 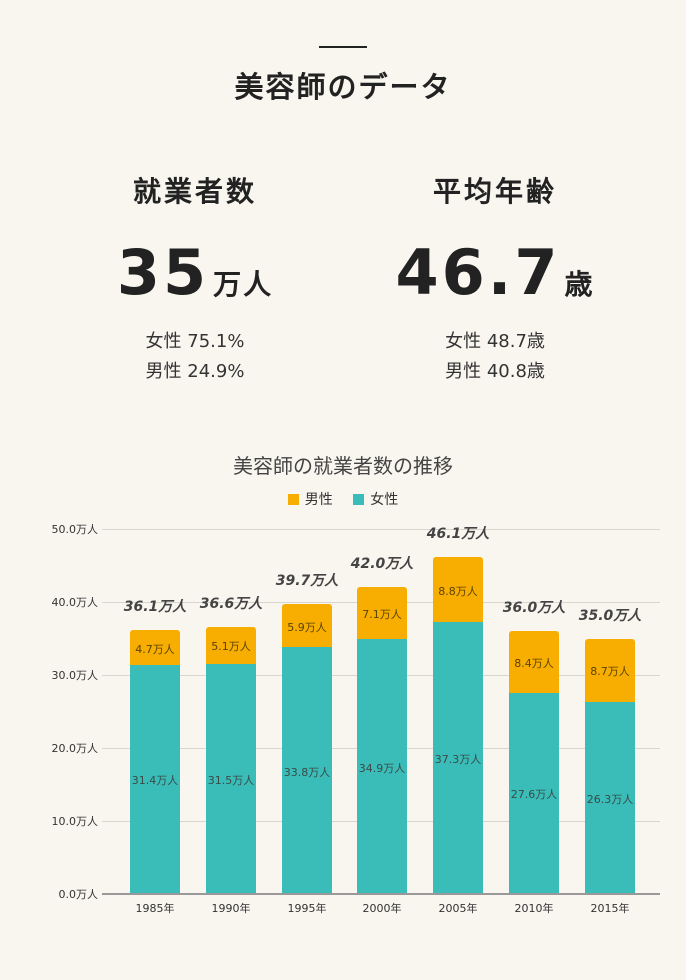 What do you see at coordinates (194, 191) in the screenshot?
I see `stat-heading: 就業者数` at bounding box center [194, 191].